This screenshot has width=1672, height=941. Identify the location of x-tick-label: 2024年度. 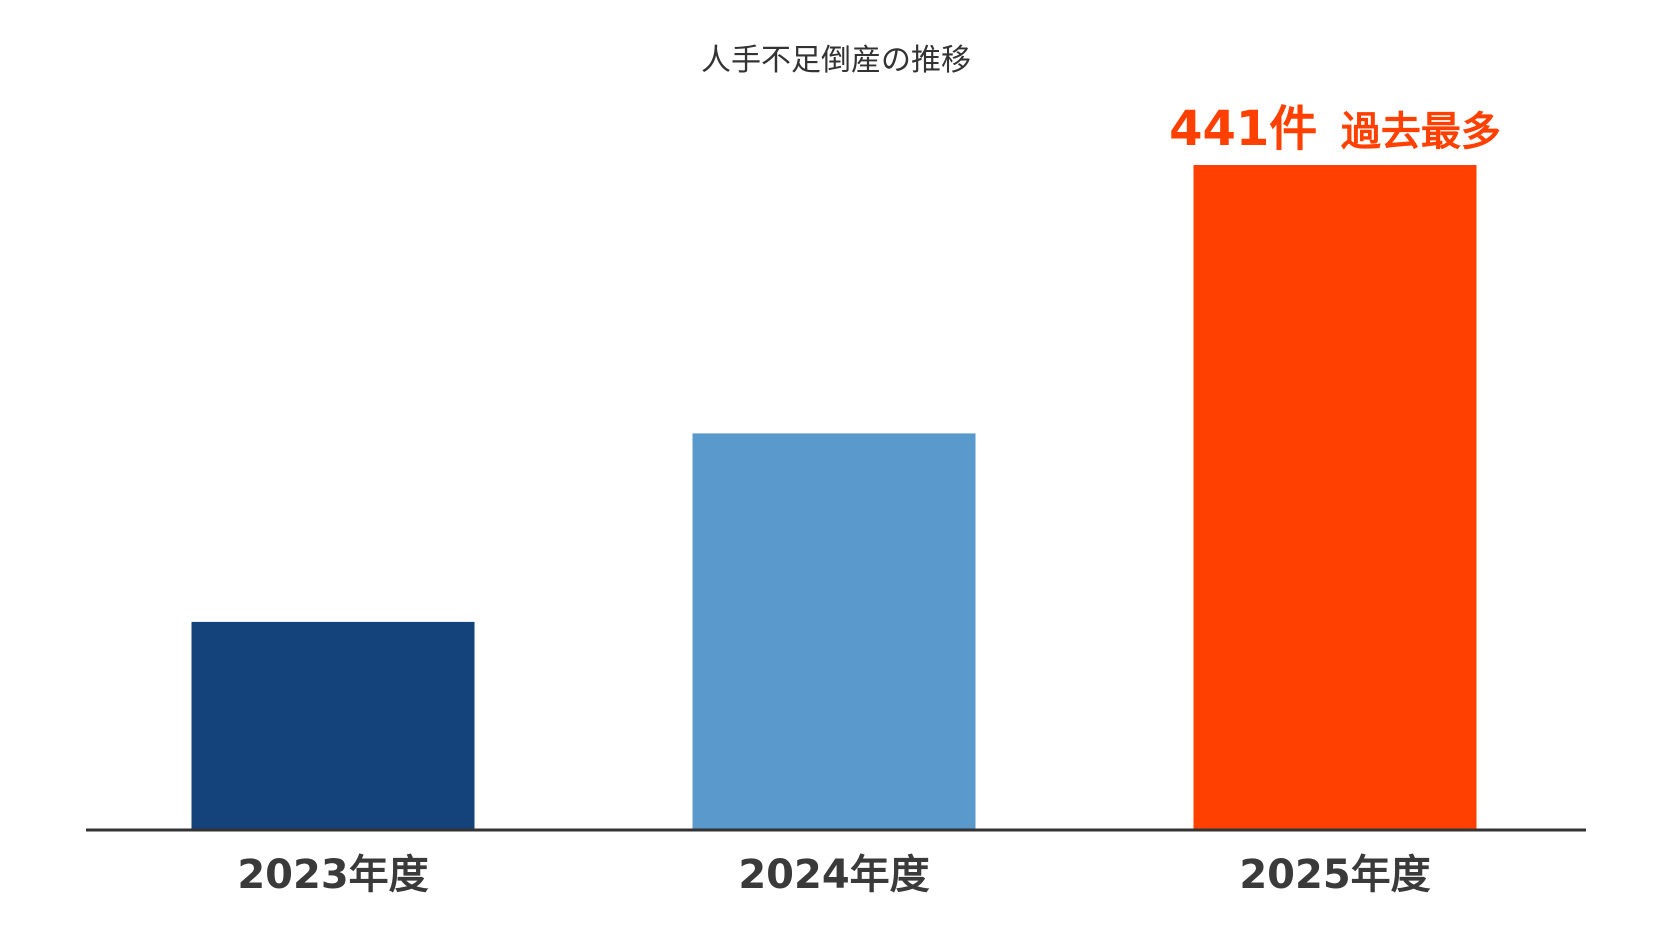
(833, 875).